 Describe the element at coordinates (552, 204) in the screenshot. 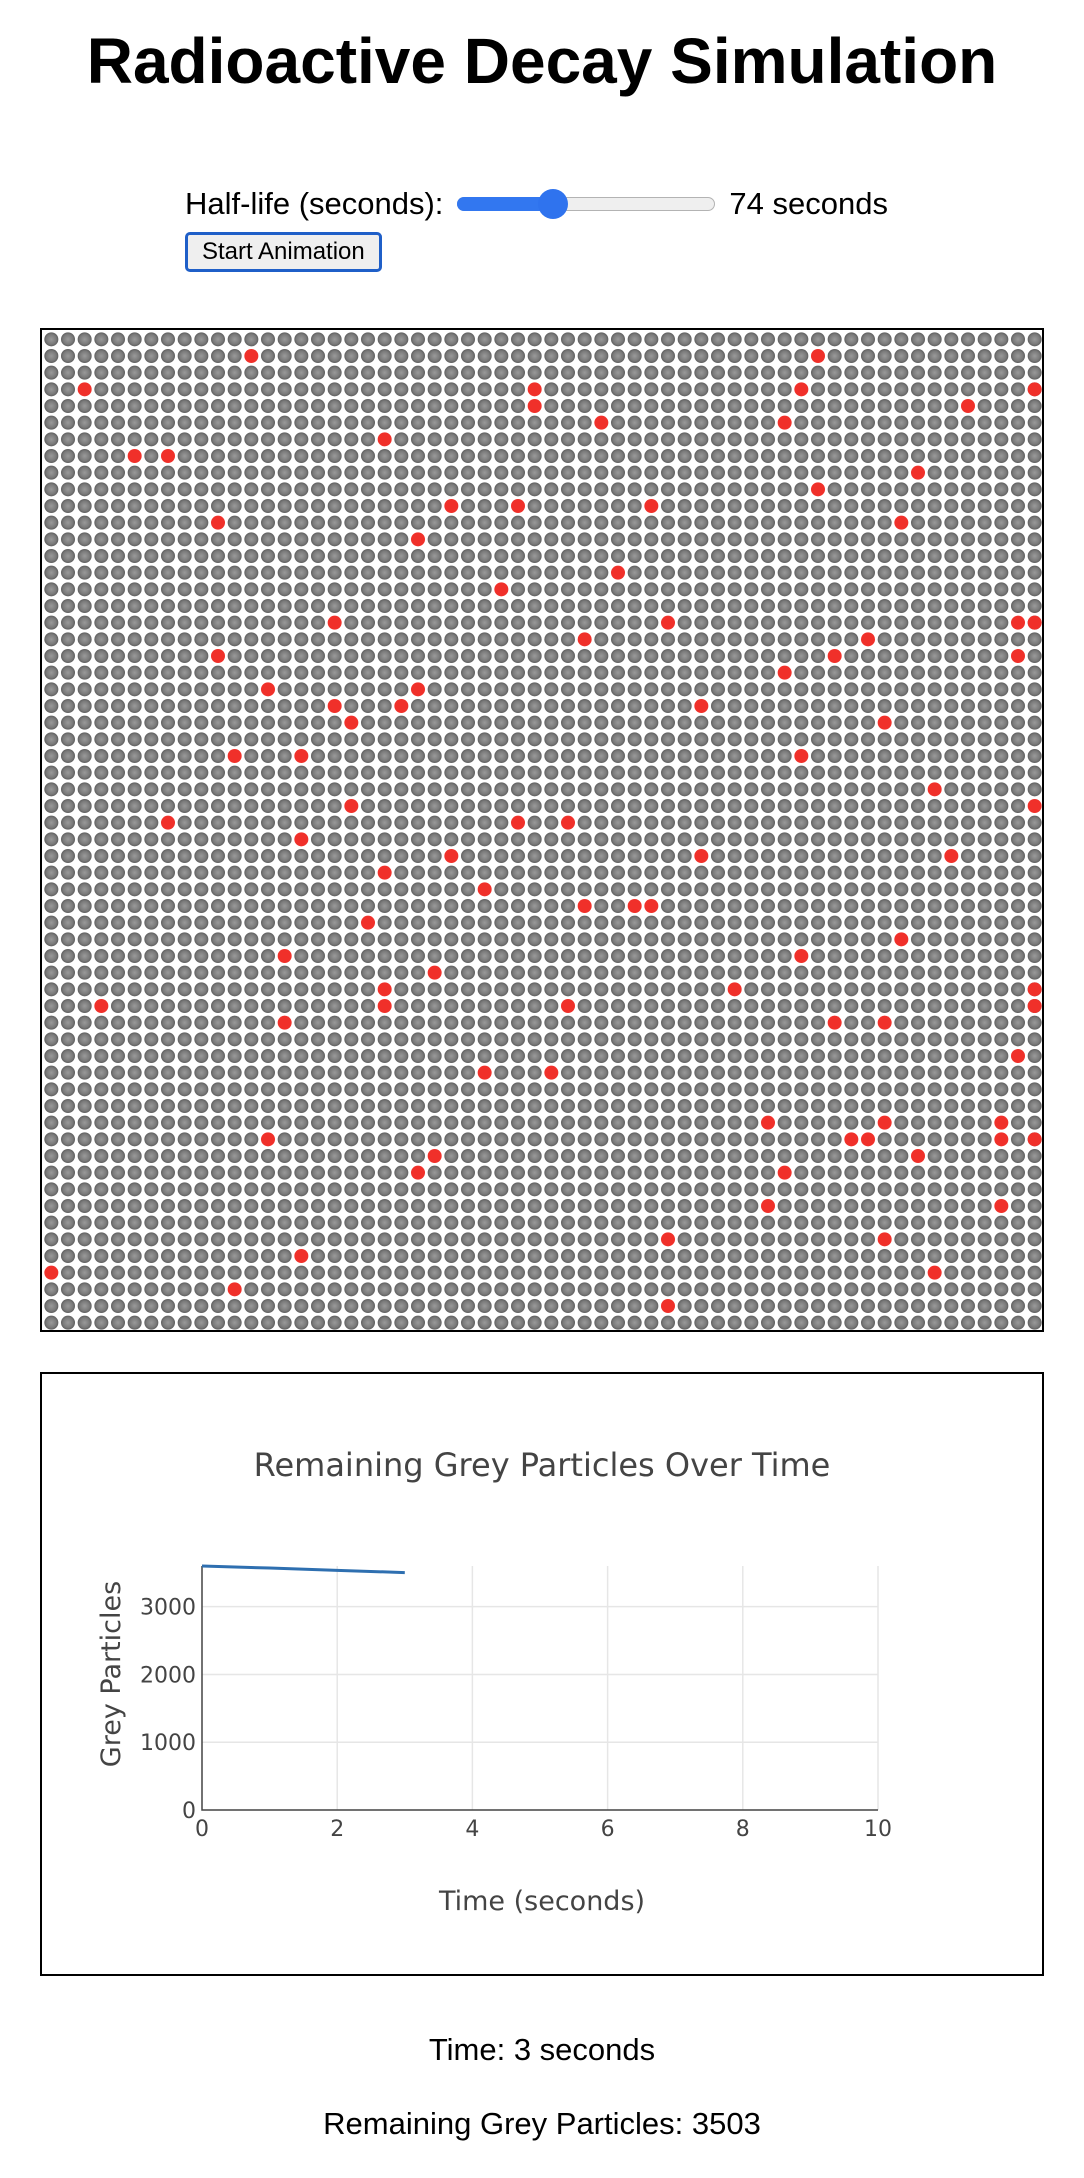

I see `slider-thumb` at that location.